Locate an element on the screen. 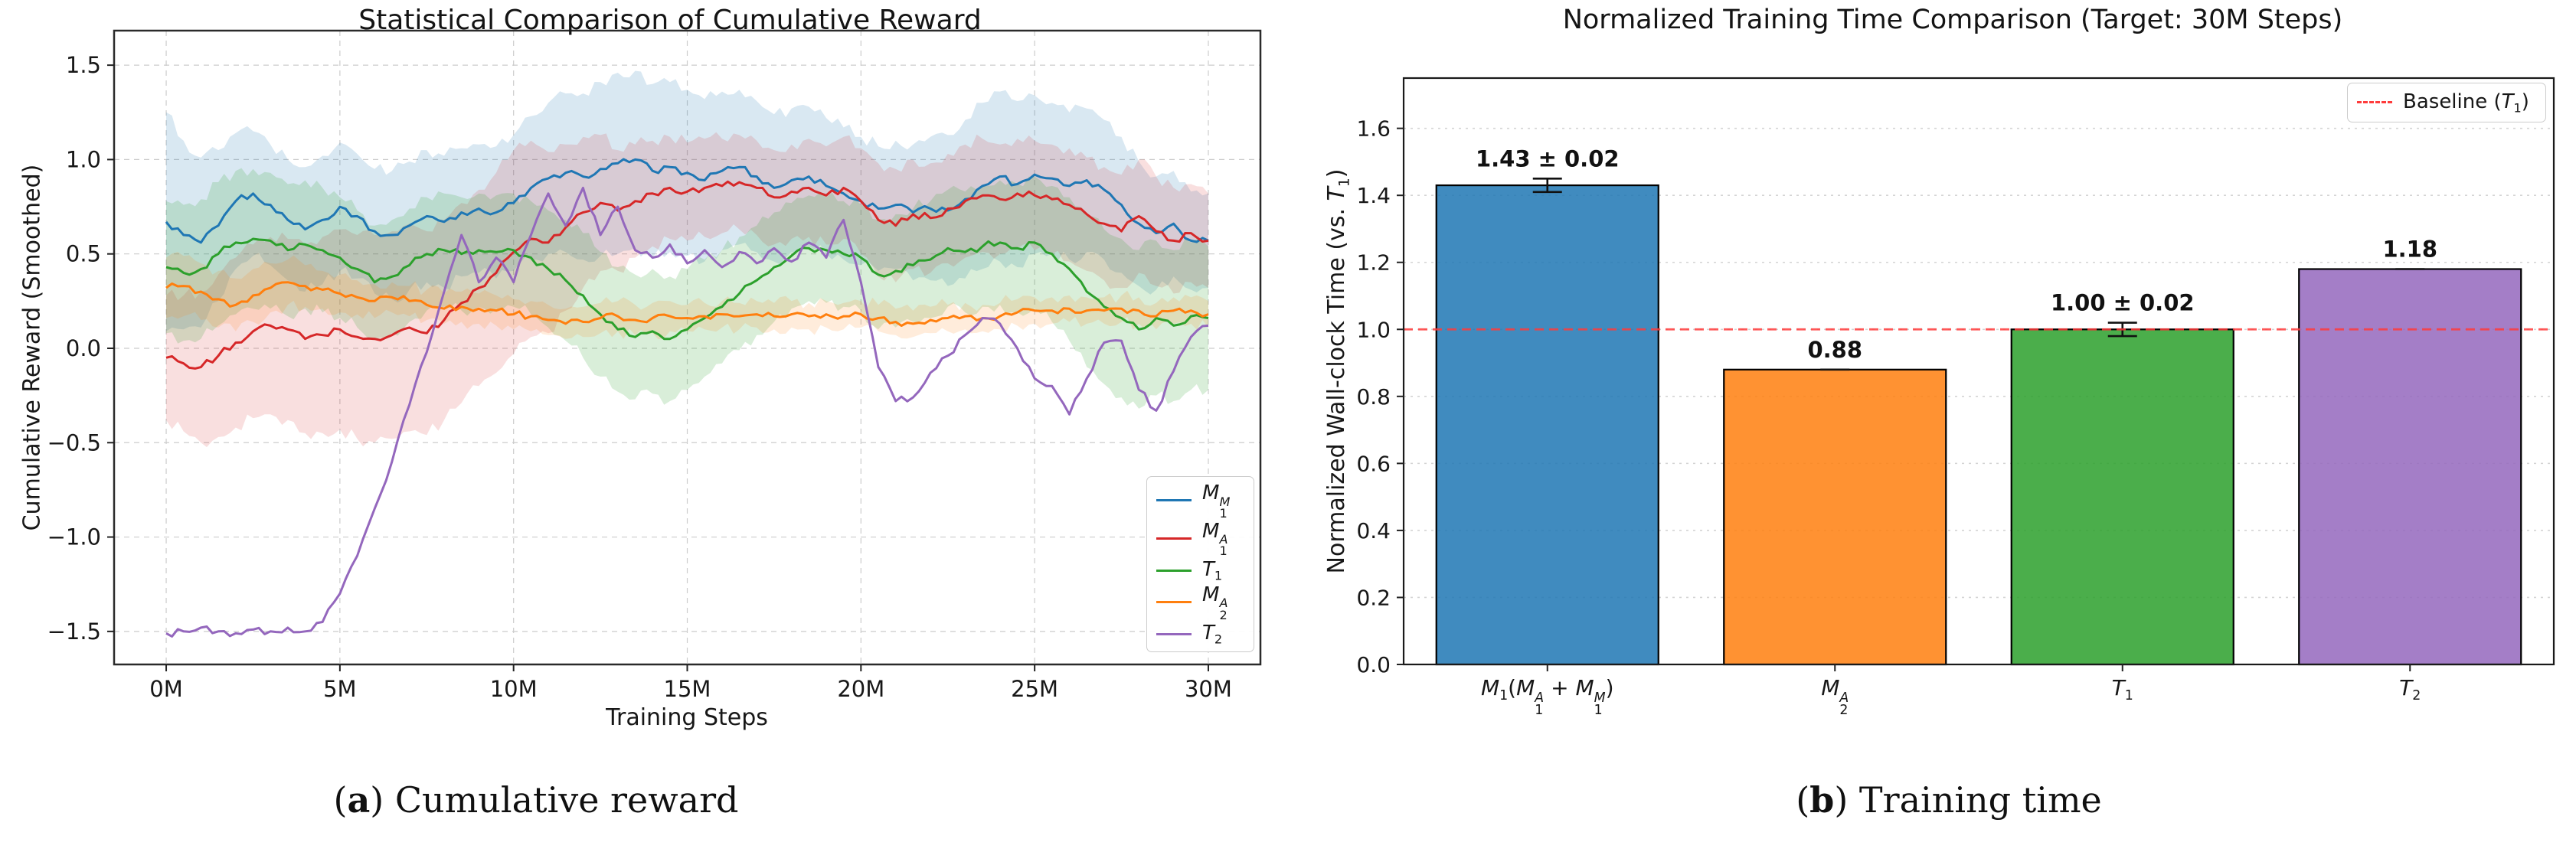 The height and width of the screenshot is (852, 2576). caption-b-letter: b is located at coordinates (1822, 800).